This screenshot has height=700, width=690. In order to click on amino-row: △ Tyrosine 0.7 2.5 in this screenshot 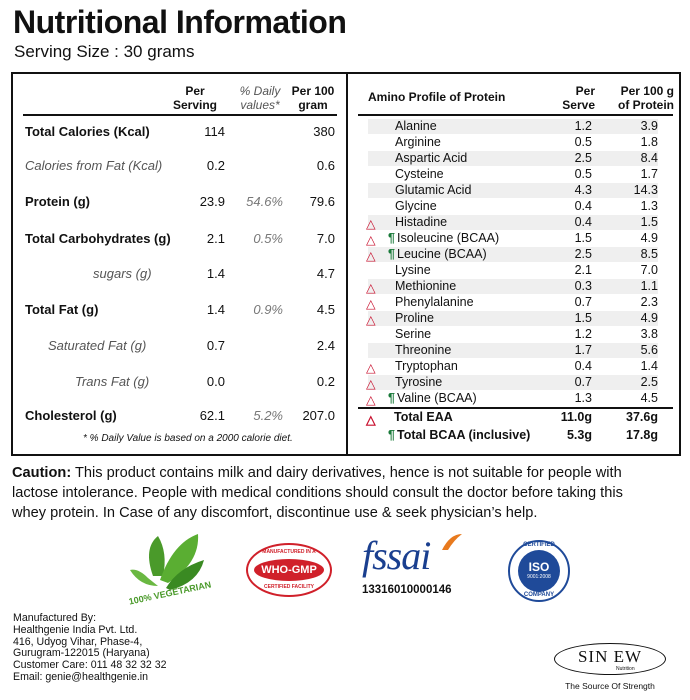, I will do `click(514, 382)`.